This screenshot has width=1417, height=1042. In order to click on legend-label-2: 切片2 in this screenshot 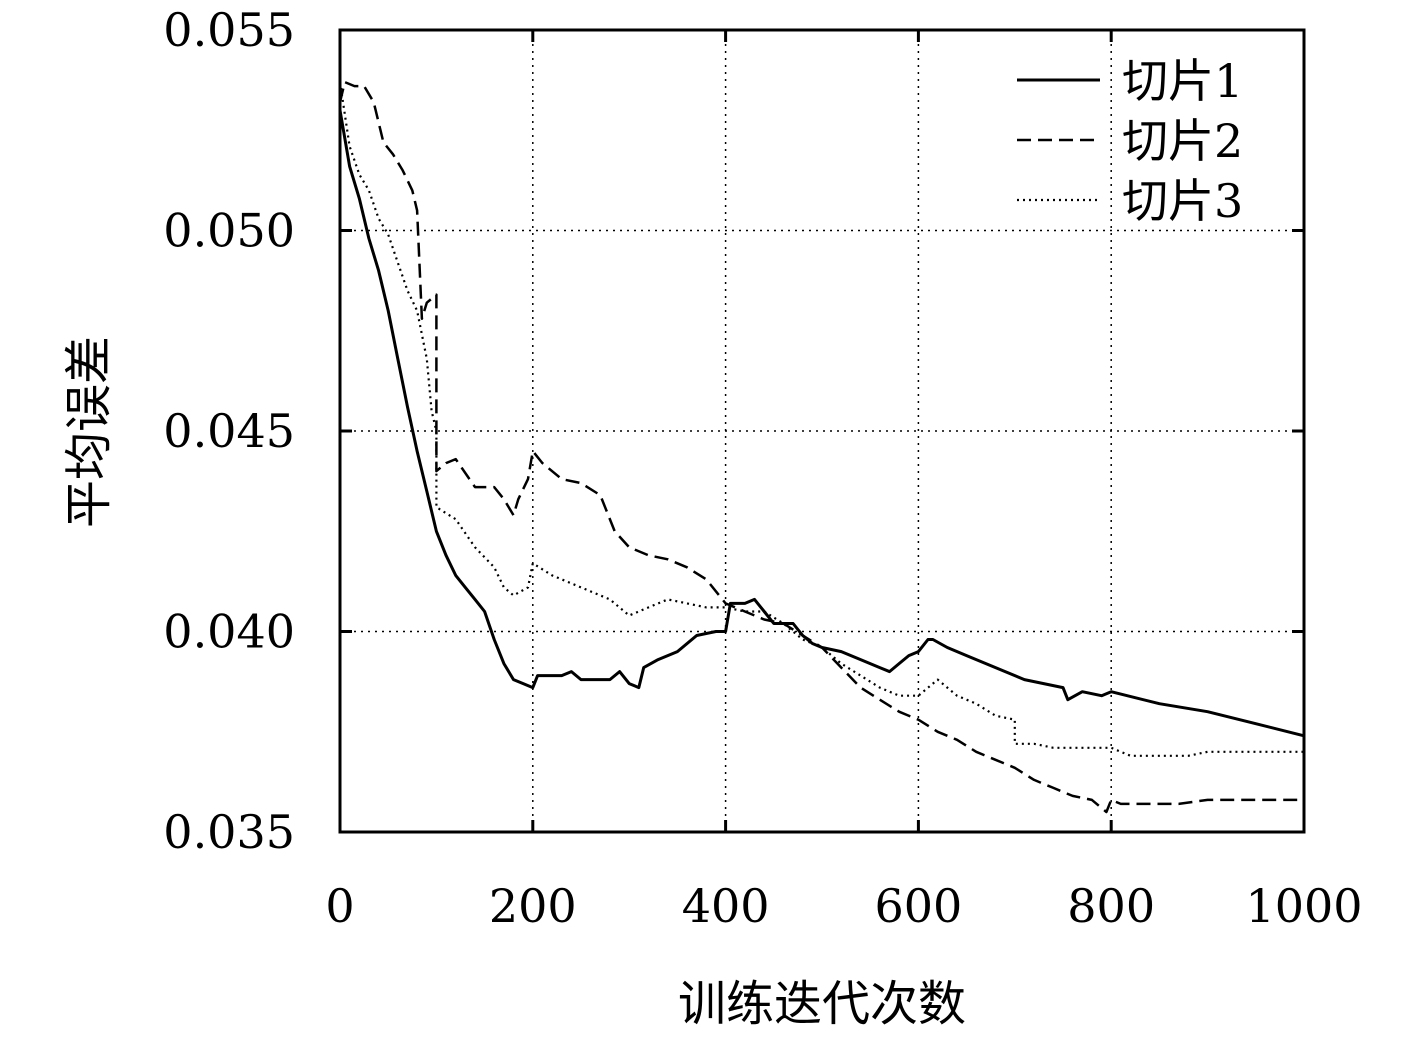, I will do `click(1182, 141)`.